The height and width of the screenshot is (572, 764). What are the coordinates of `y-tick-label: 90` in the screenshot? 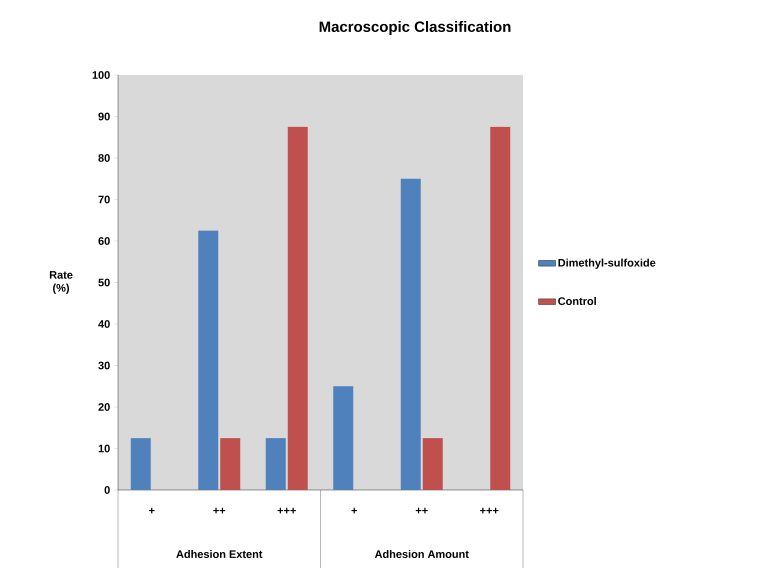 It's located at (104, 116).